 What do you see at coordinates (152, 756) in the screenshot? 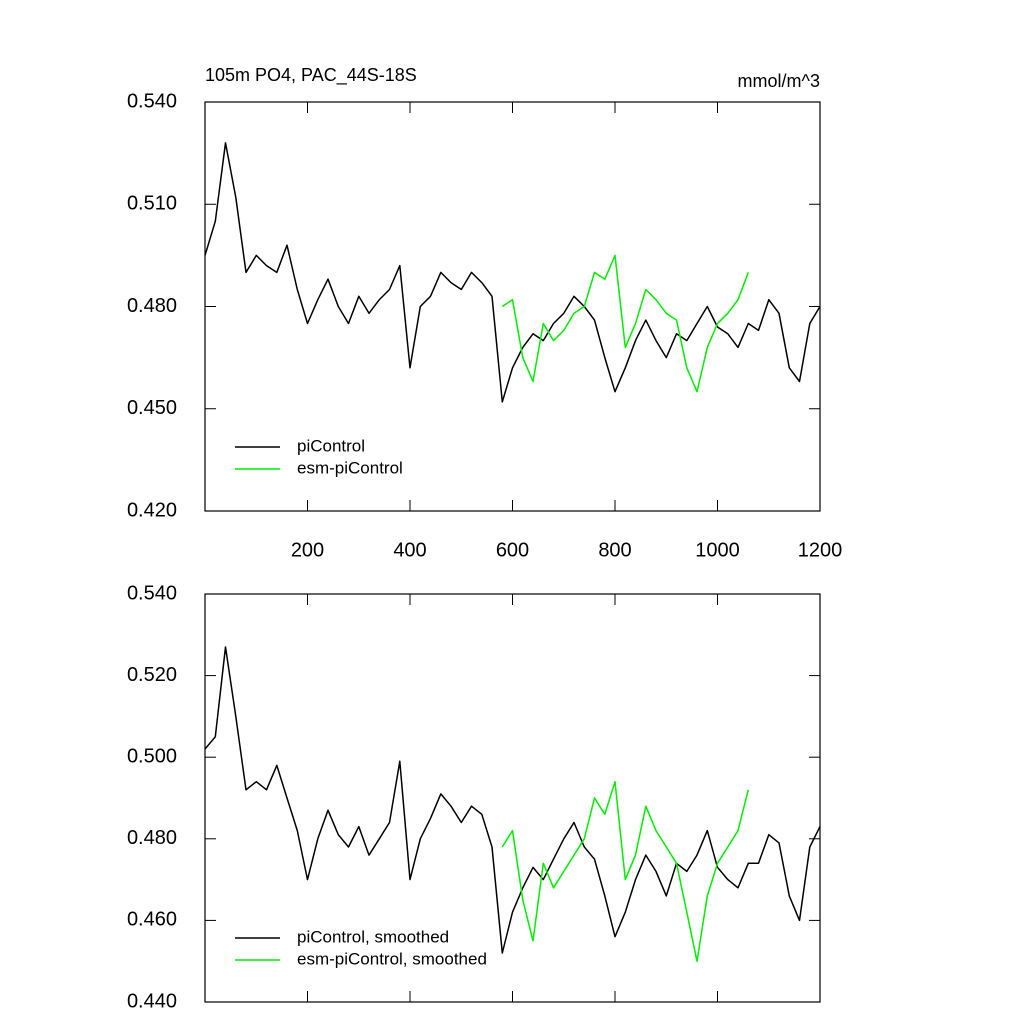
I see `y-tick-label: 0.500` at bounding box center [152, 756].